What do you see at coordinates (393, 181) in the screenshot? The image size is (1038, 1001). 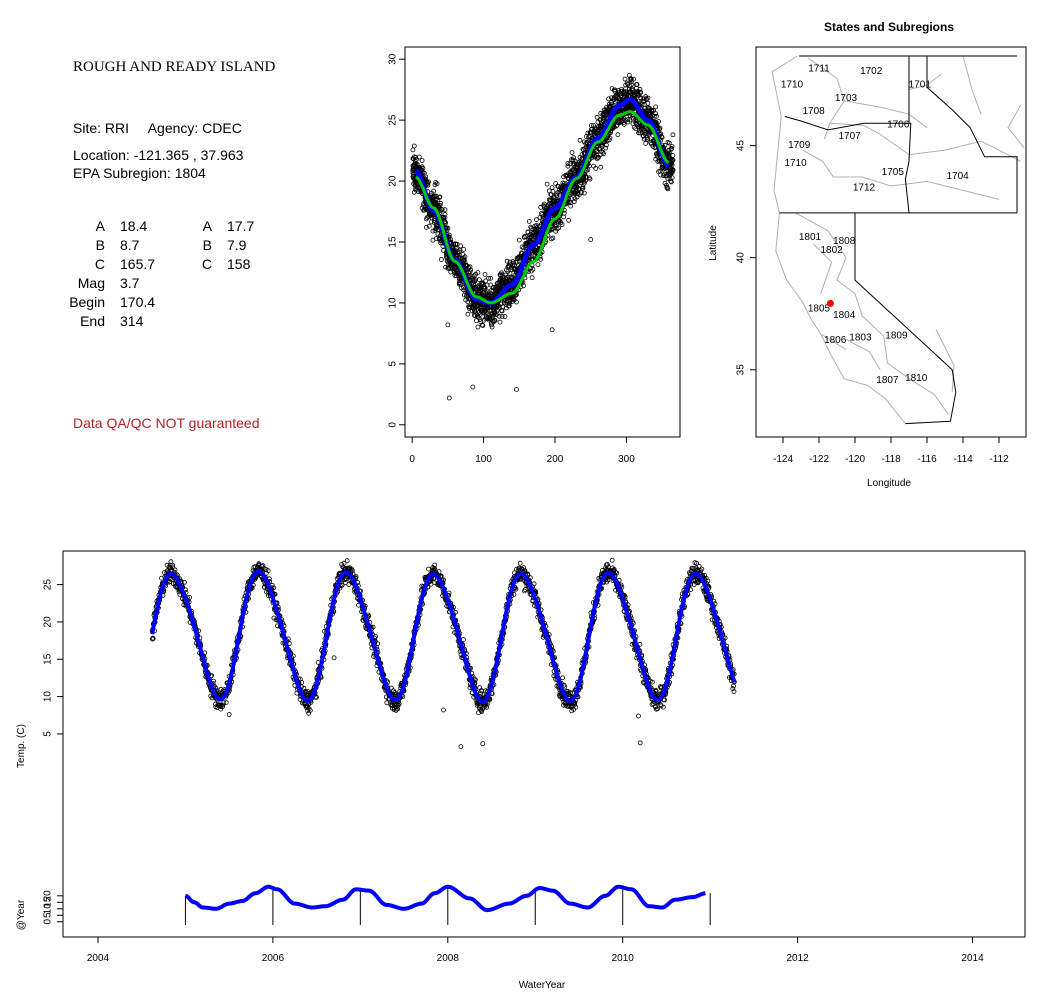 I see `doy-ytick-label: 20` at bounding box center [393, 181].